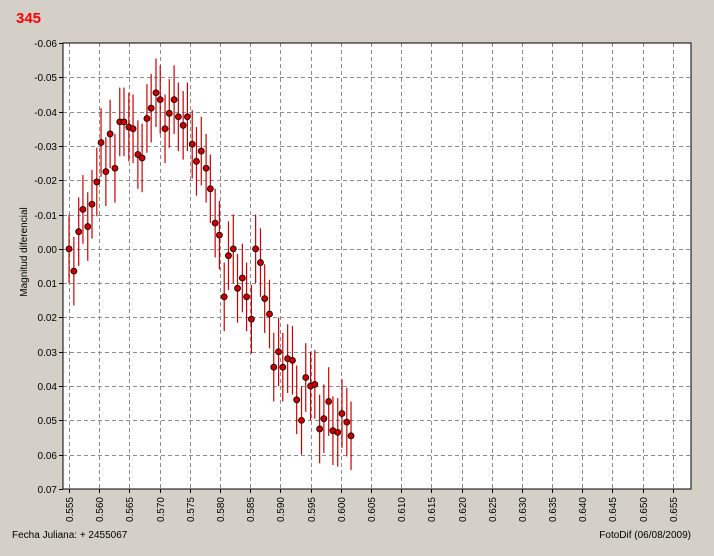 This screenshot has height=556, width=714. What do you see at coordinates (45, 44) in the screenshot?
I see `y-tick-label: -0.06` at bounding box center [45, 44].